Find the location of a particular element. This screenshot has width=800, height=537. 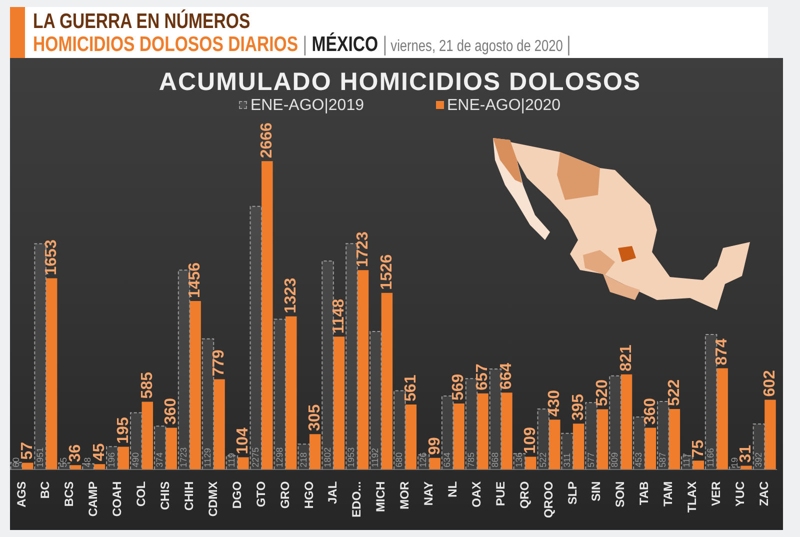

data-label: 657 is located at coordinates (483, 377).